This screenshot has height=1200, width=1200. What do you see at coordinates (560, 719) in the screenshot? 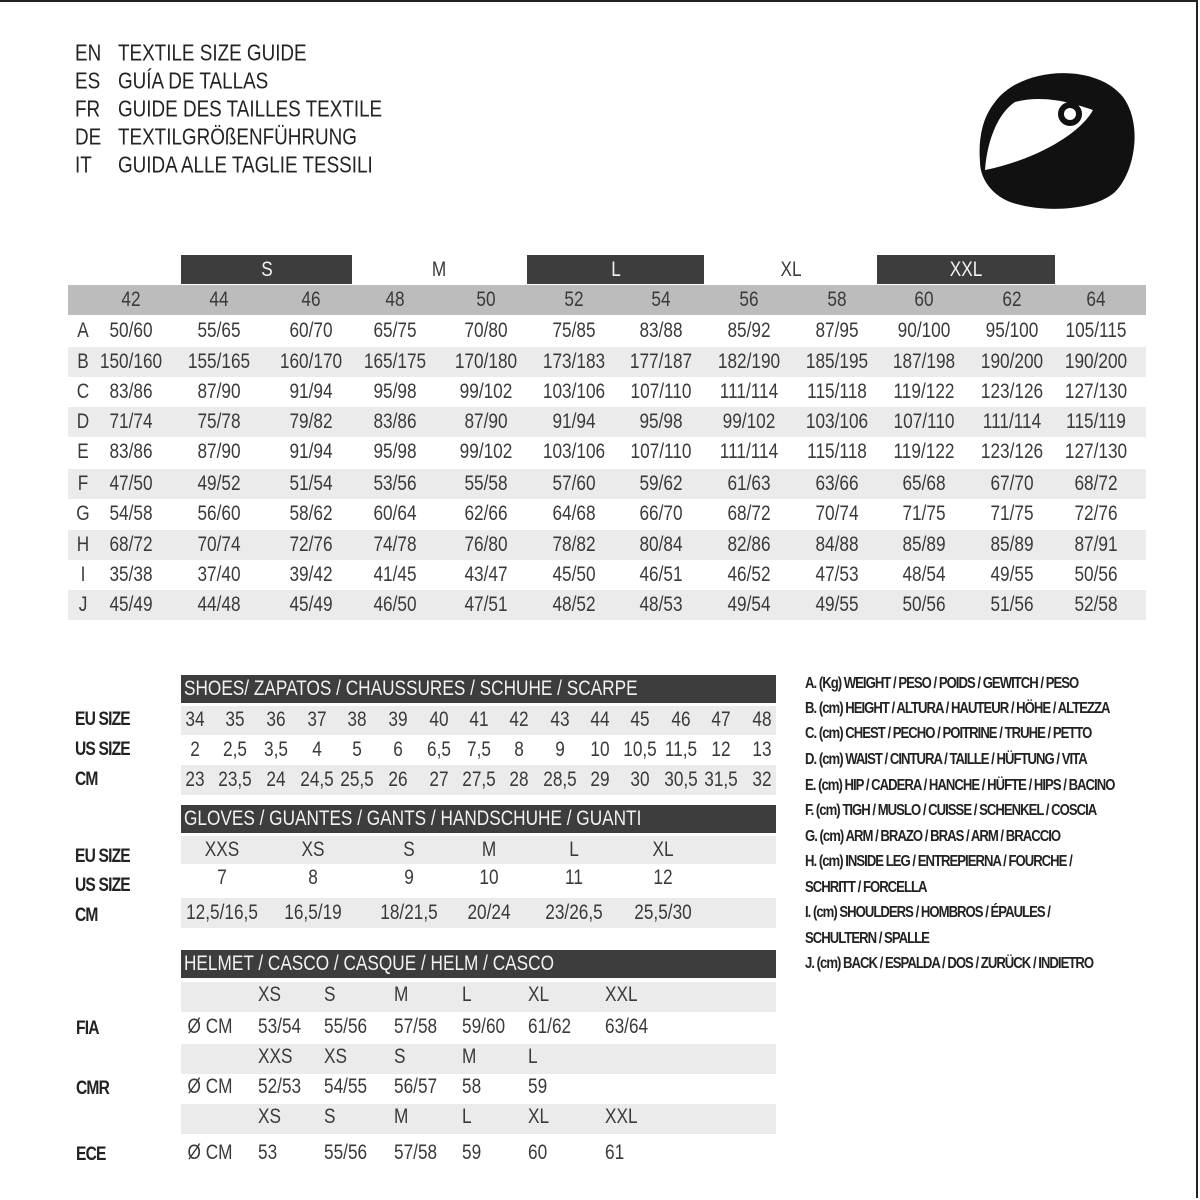
I see `shoes-cell: 43` at bounding box center [560, 719].